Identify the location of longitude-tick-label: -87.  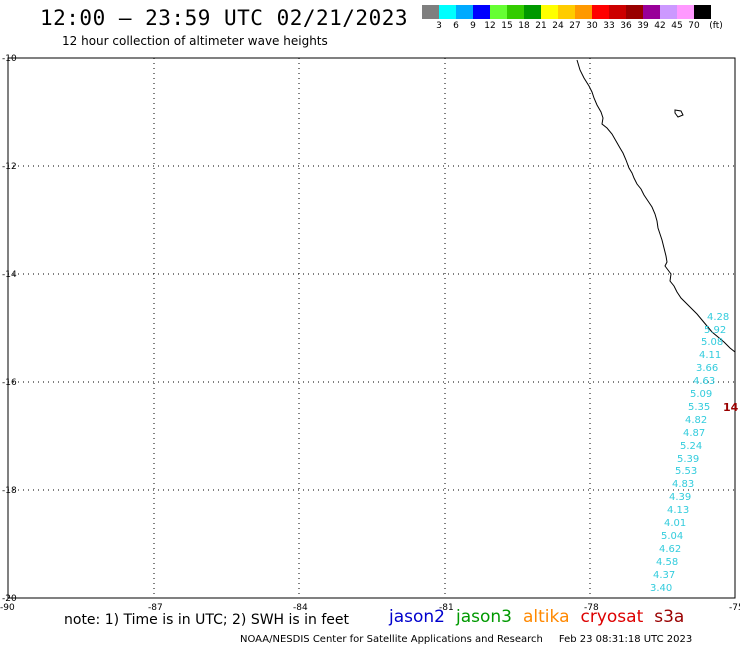
(155, 608).